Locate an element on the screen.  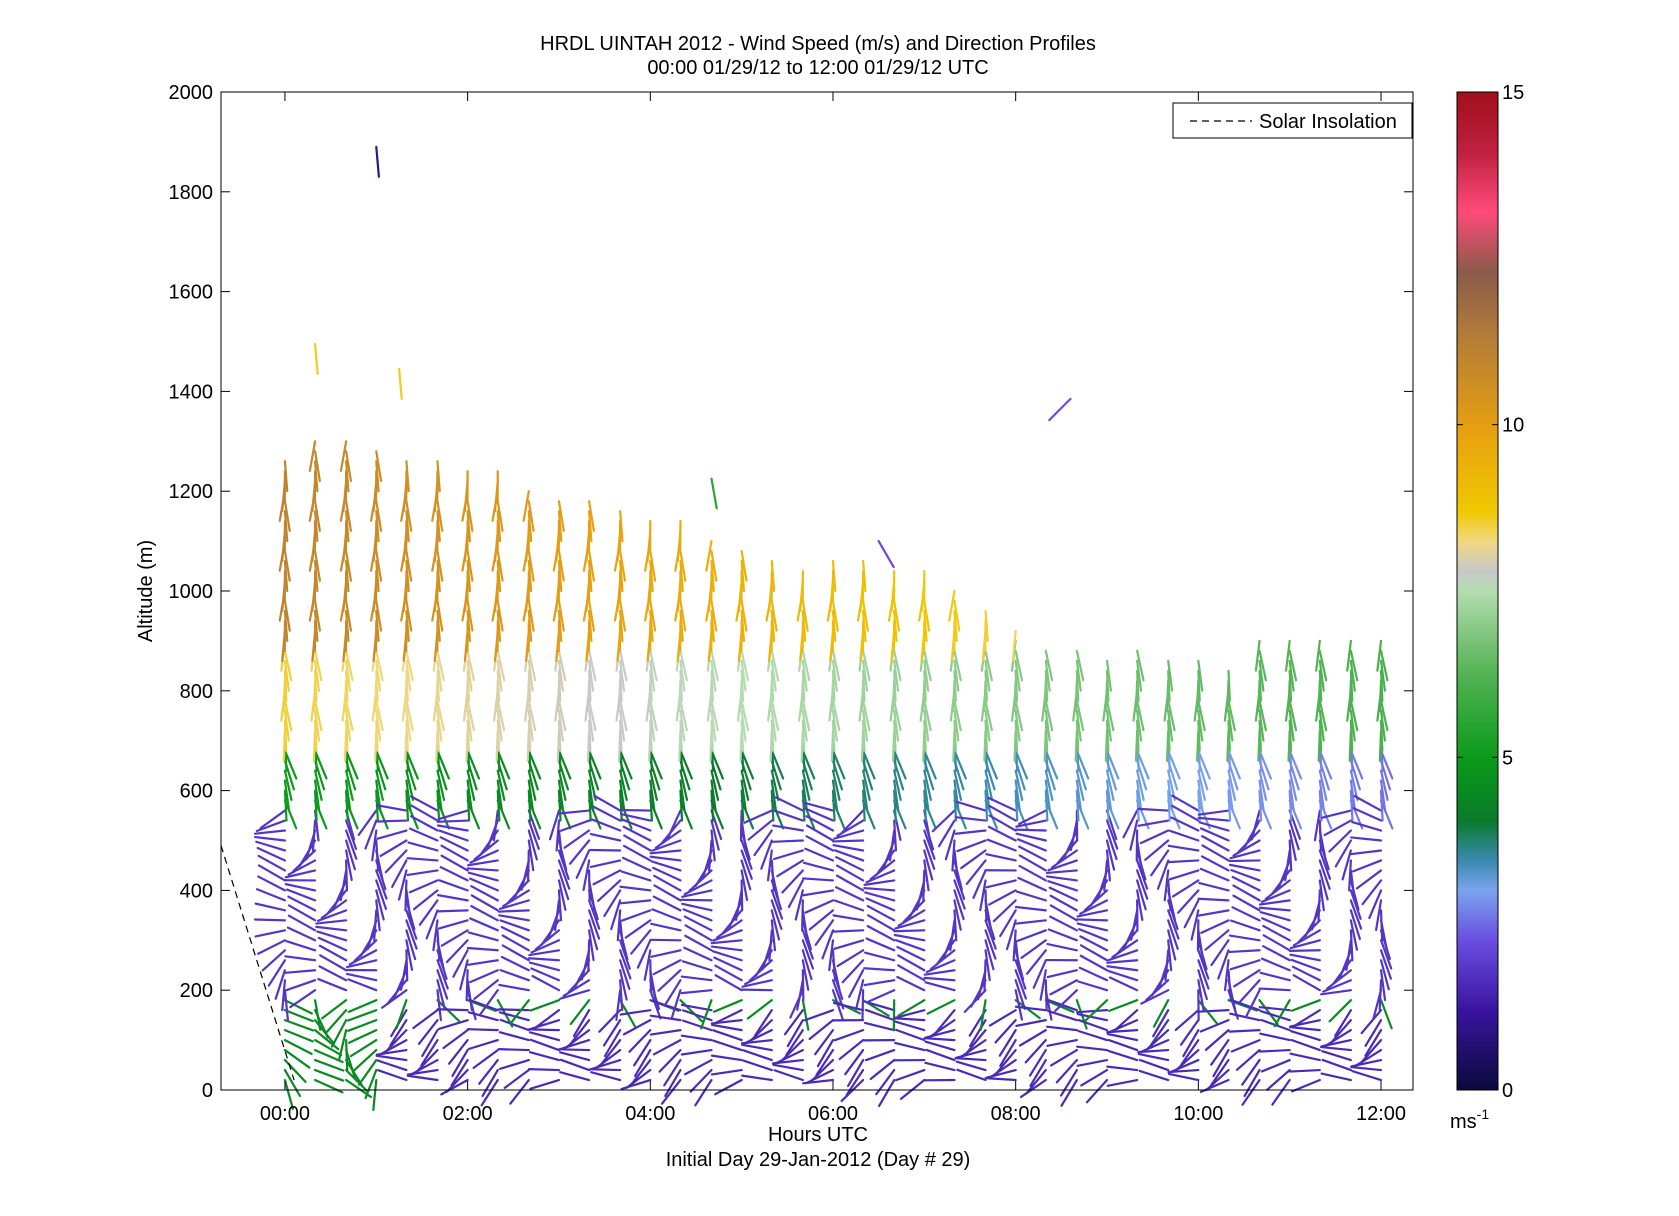
colorbar-unit-base: ms is located at coordinates (1463, 1122).